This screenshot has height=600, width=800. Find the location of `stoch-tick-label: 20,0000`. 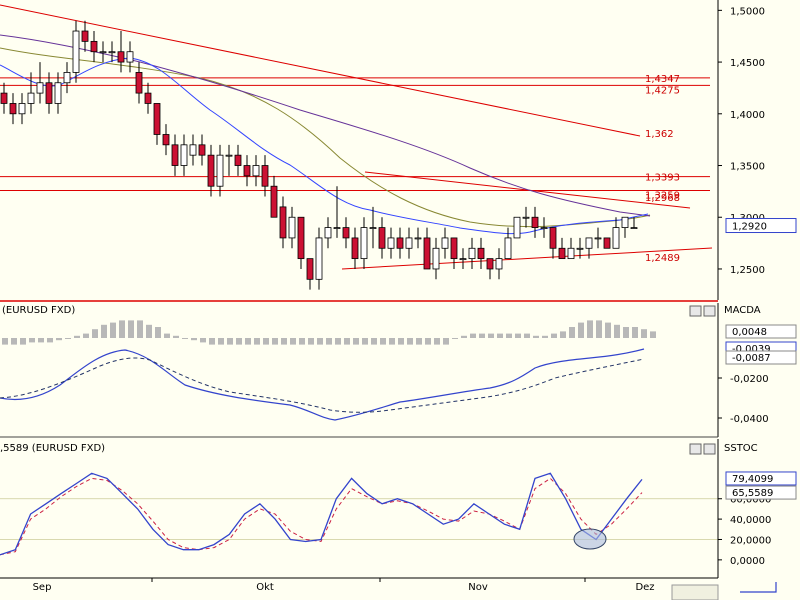

stoch-tick-label: 20,0000 is located at coordinates (750, 540).